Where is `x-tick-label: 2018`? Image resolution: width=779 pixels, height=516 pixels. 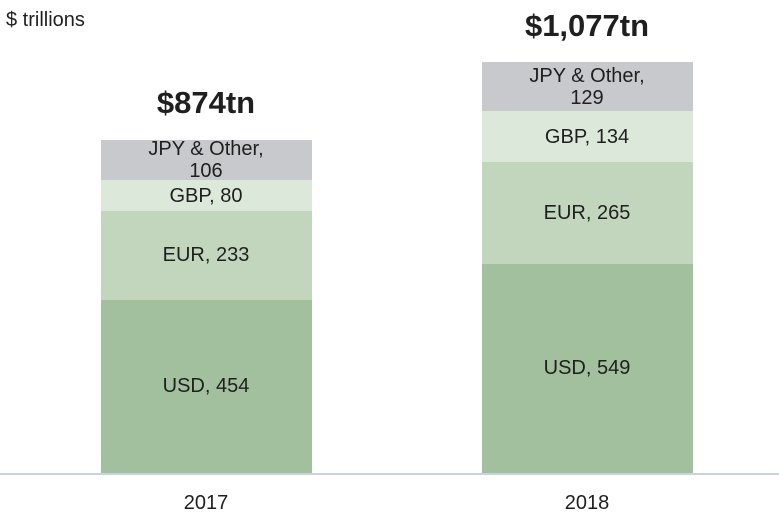
x-tick-label: 2018 is located at coordinates (587, 503).